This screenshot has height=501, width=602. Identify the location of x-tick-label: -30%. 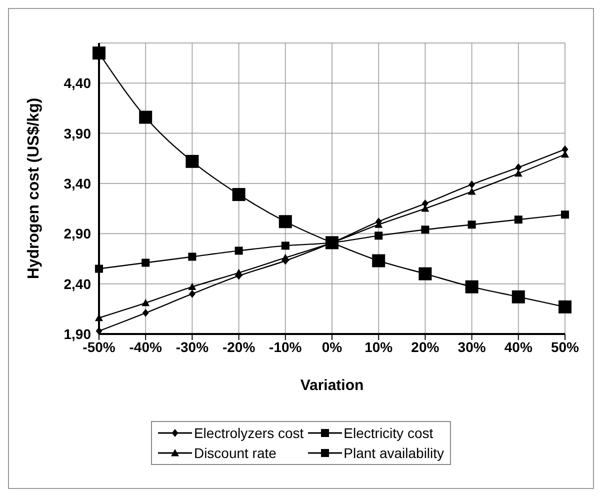
(193, 346).